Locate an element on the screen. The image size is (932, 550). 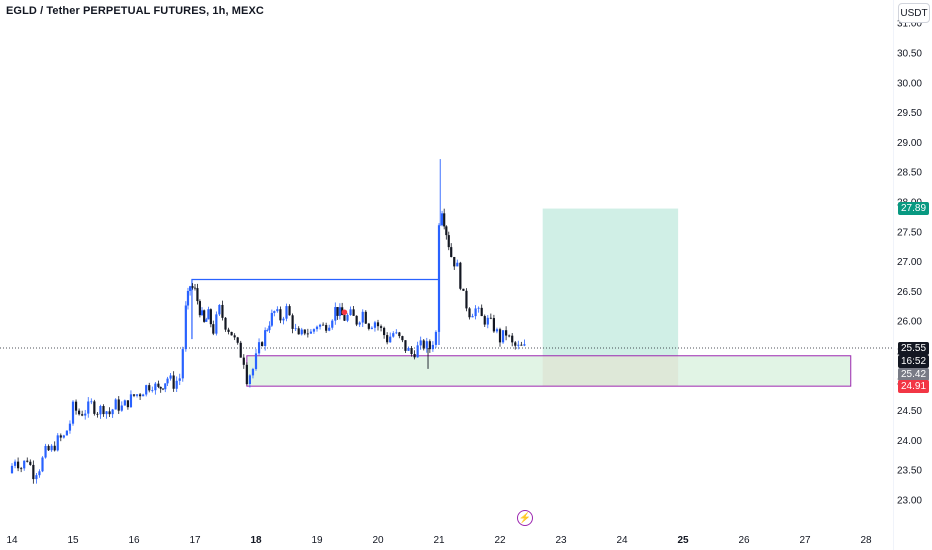
support-zone-box is located at coordinates (549, 371).